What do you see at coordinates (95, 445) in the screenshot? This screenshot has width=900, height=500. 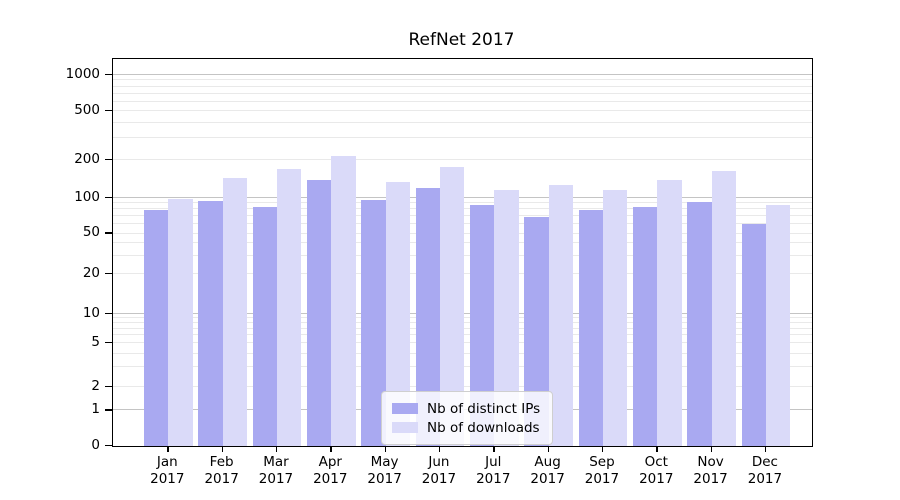 I see `y-tick-label: 0` at bounding box center [95, 445].